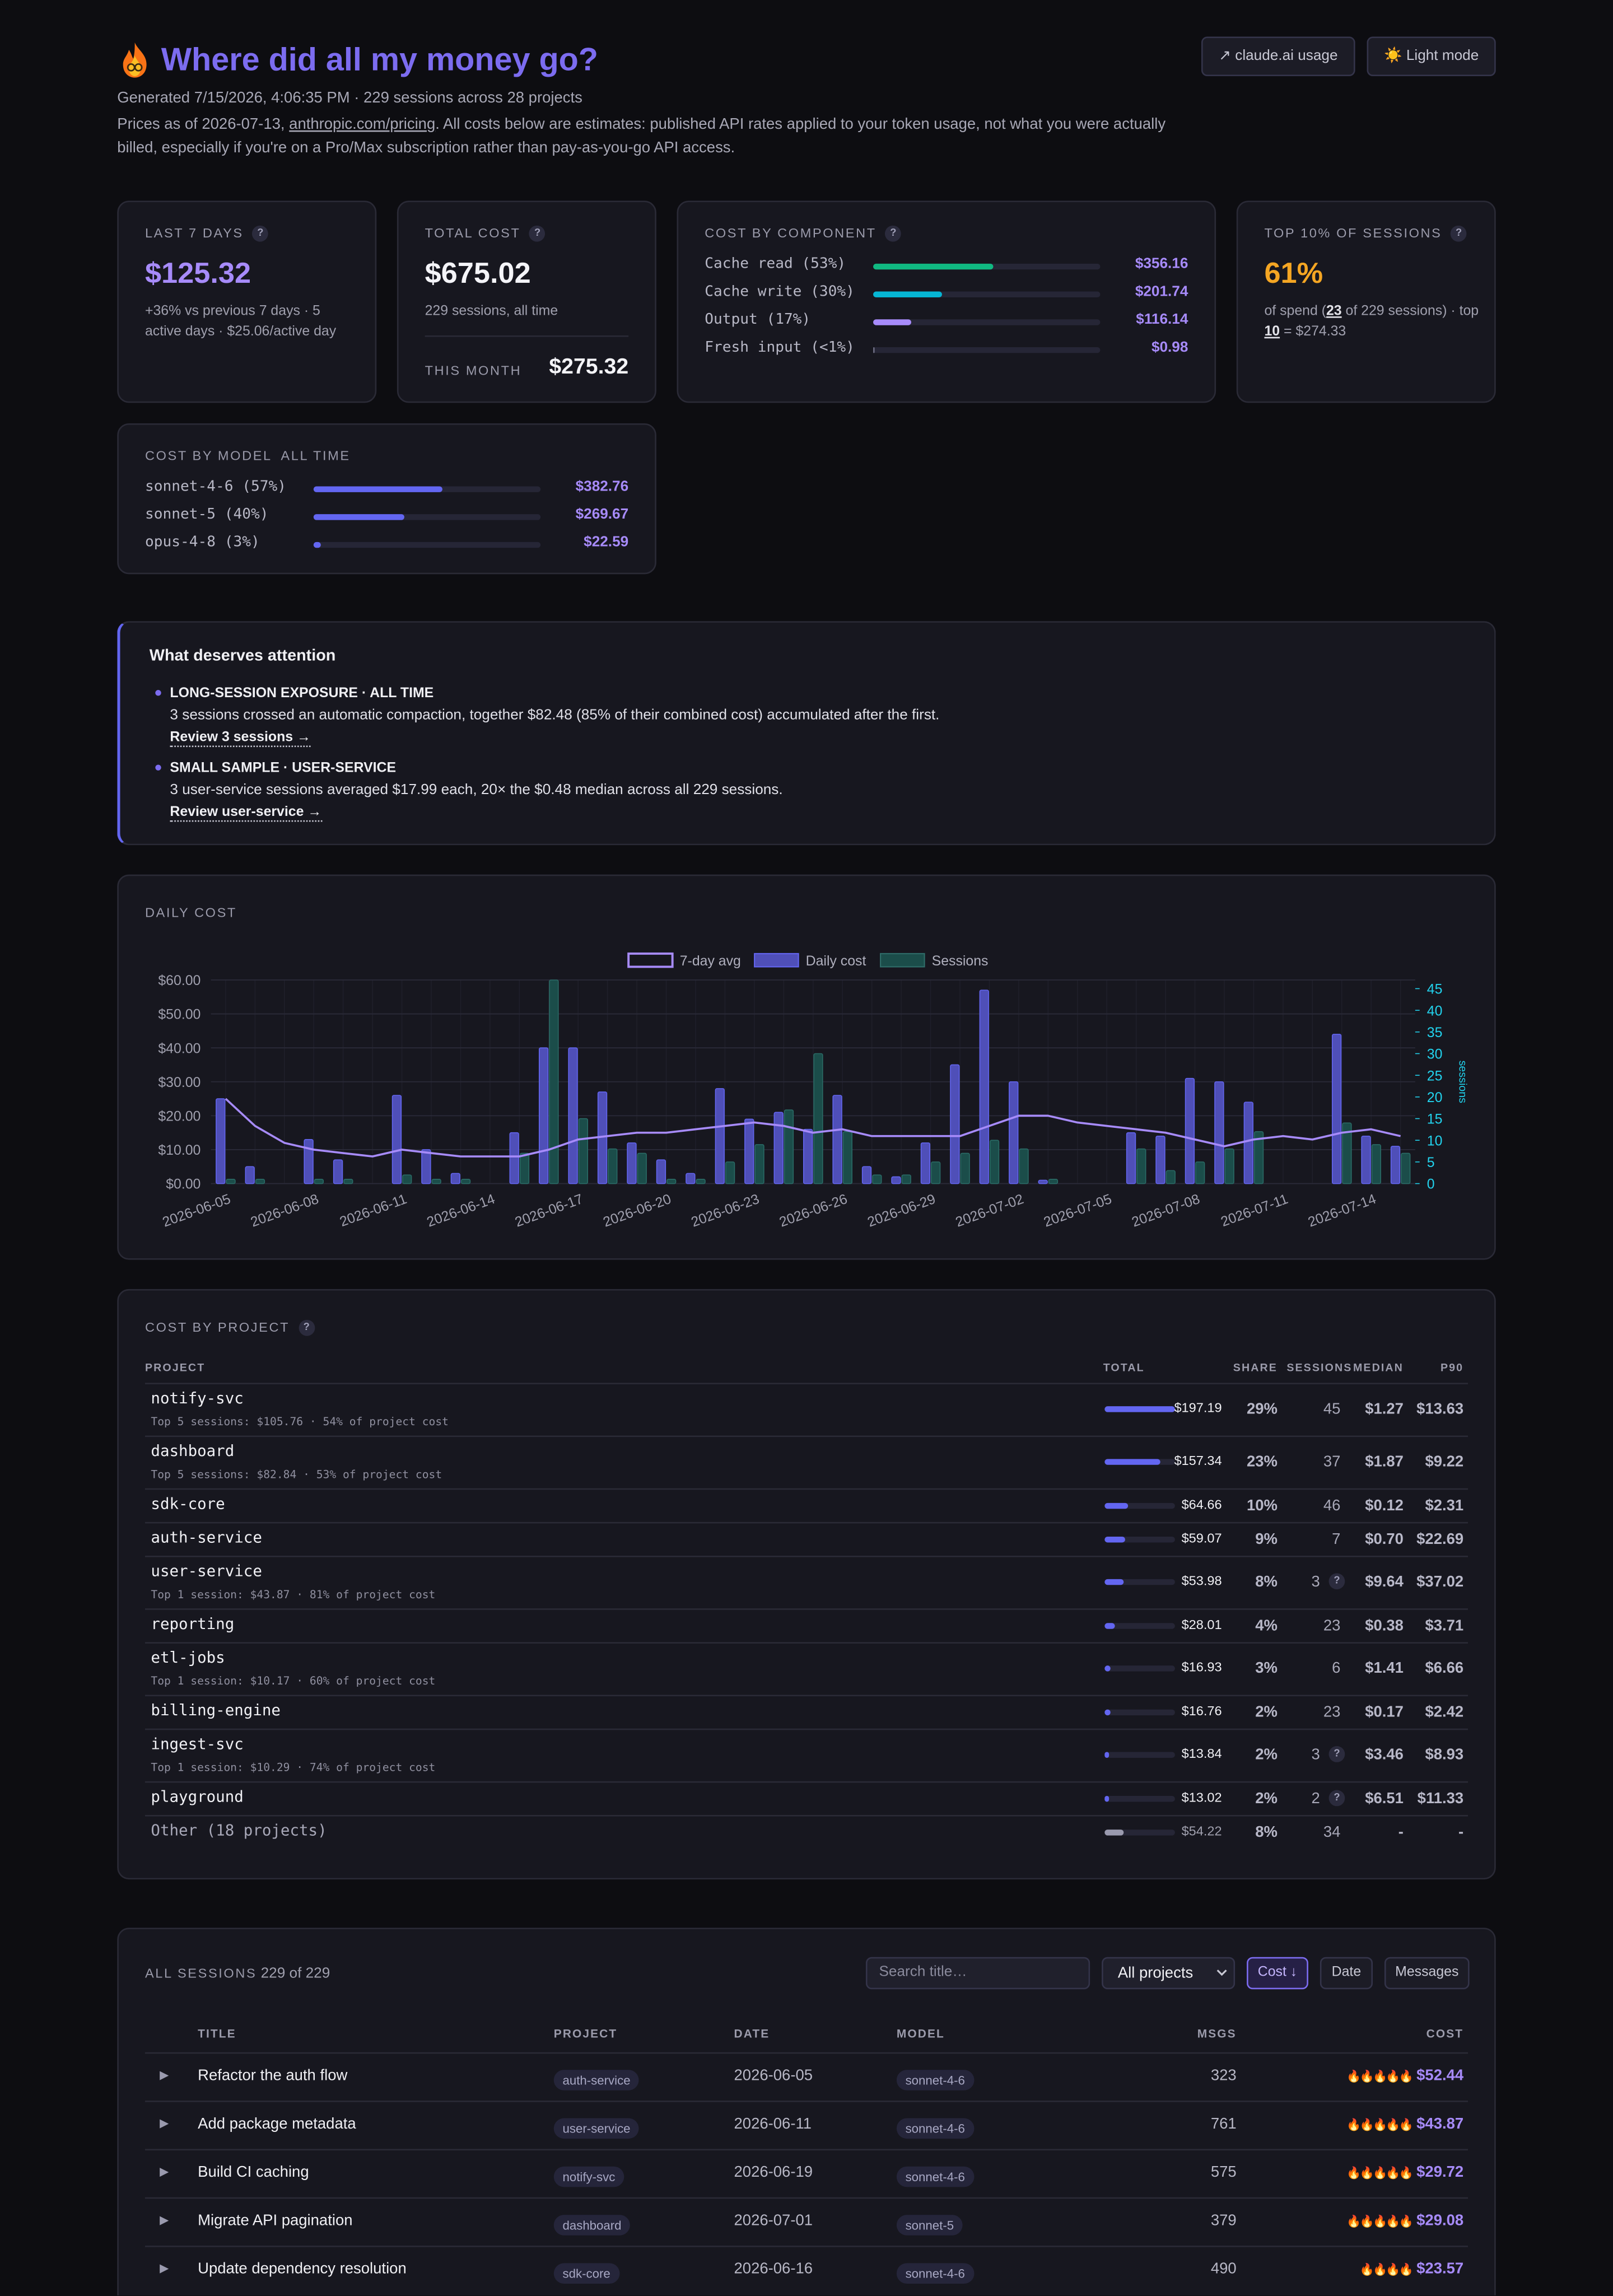 The image size is (1613, 2296). What do you see at coordinates (1336, 1539) in the screenshot?
I see `sessions: 7` at bounding box center [1336, 1539].